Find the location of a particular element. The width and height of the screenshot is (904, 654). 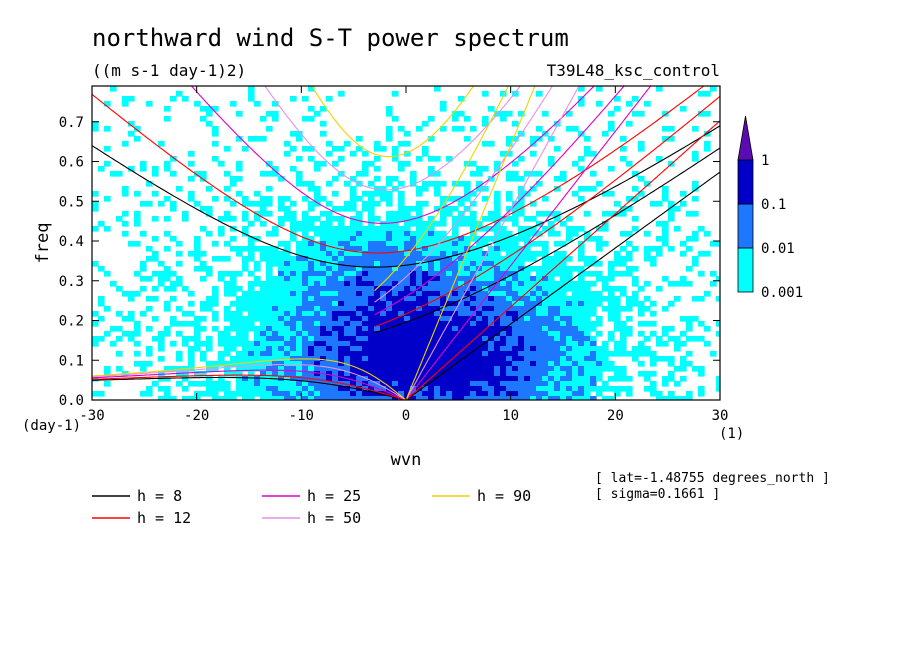

x-tick-label: 0 is located at coordinates (406, 416).